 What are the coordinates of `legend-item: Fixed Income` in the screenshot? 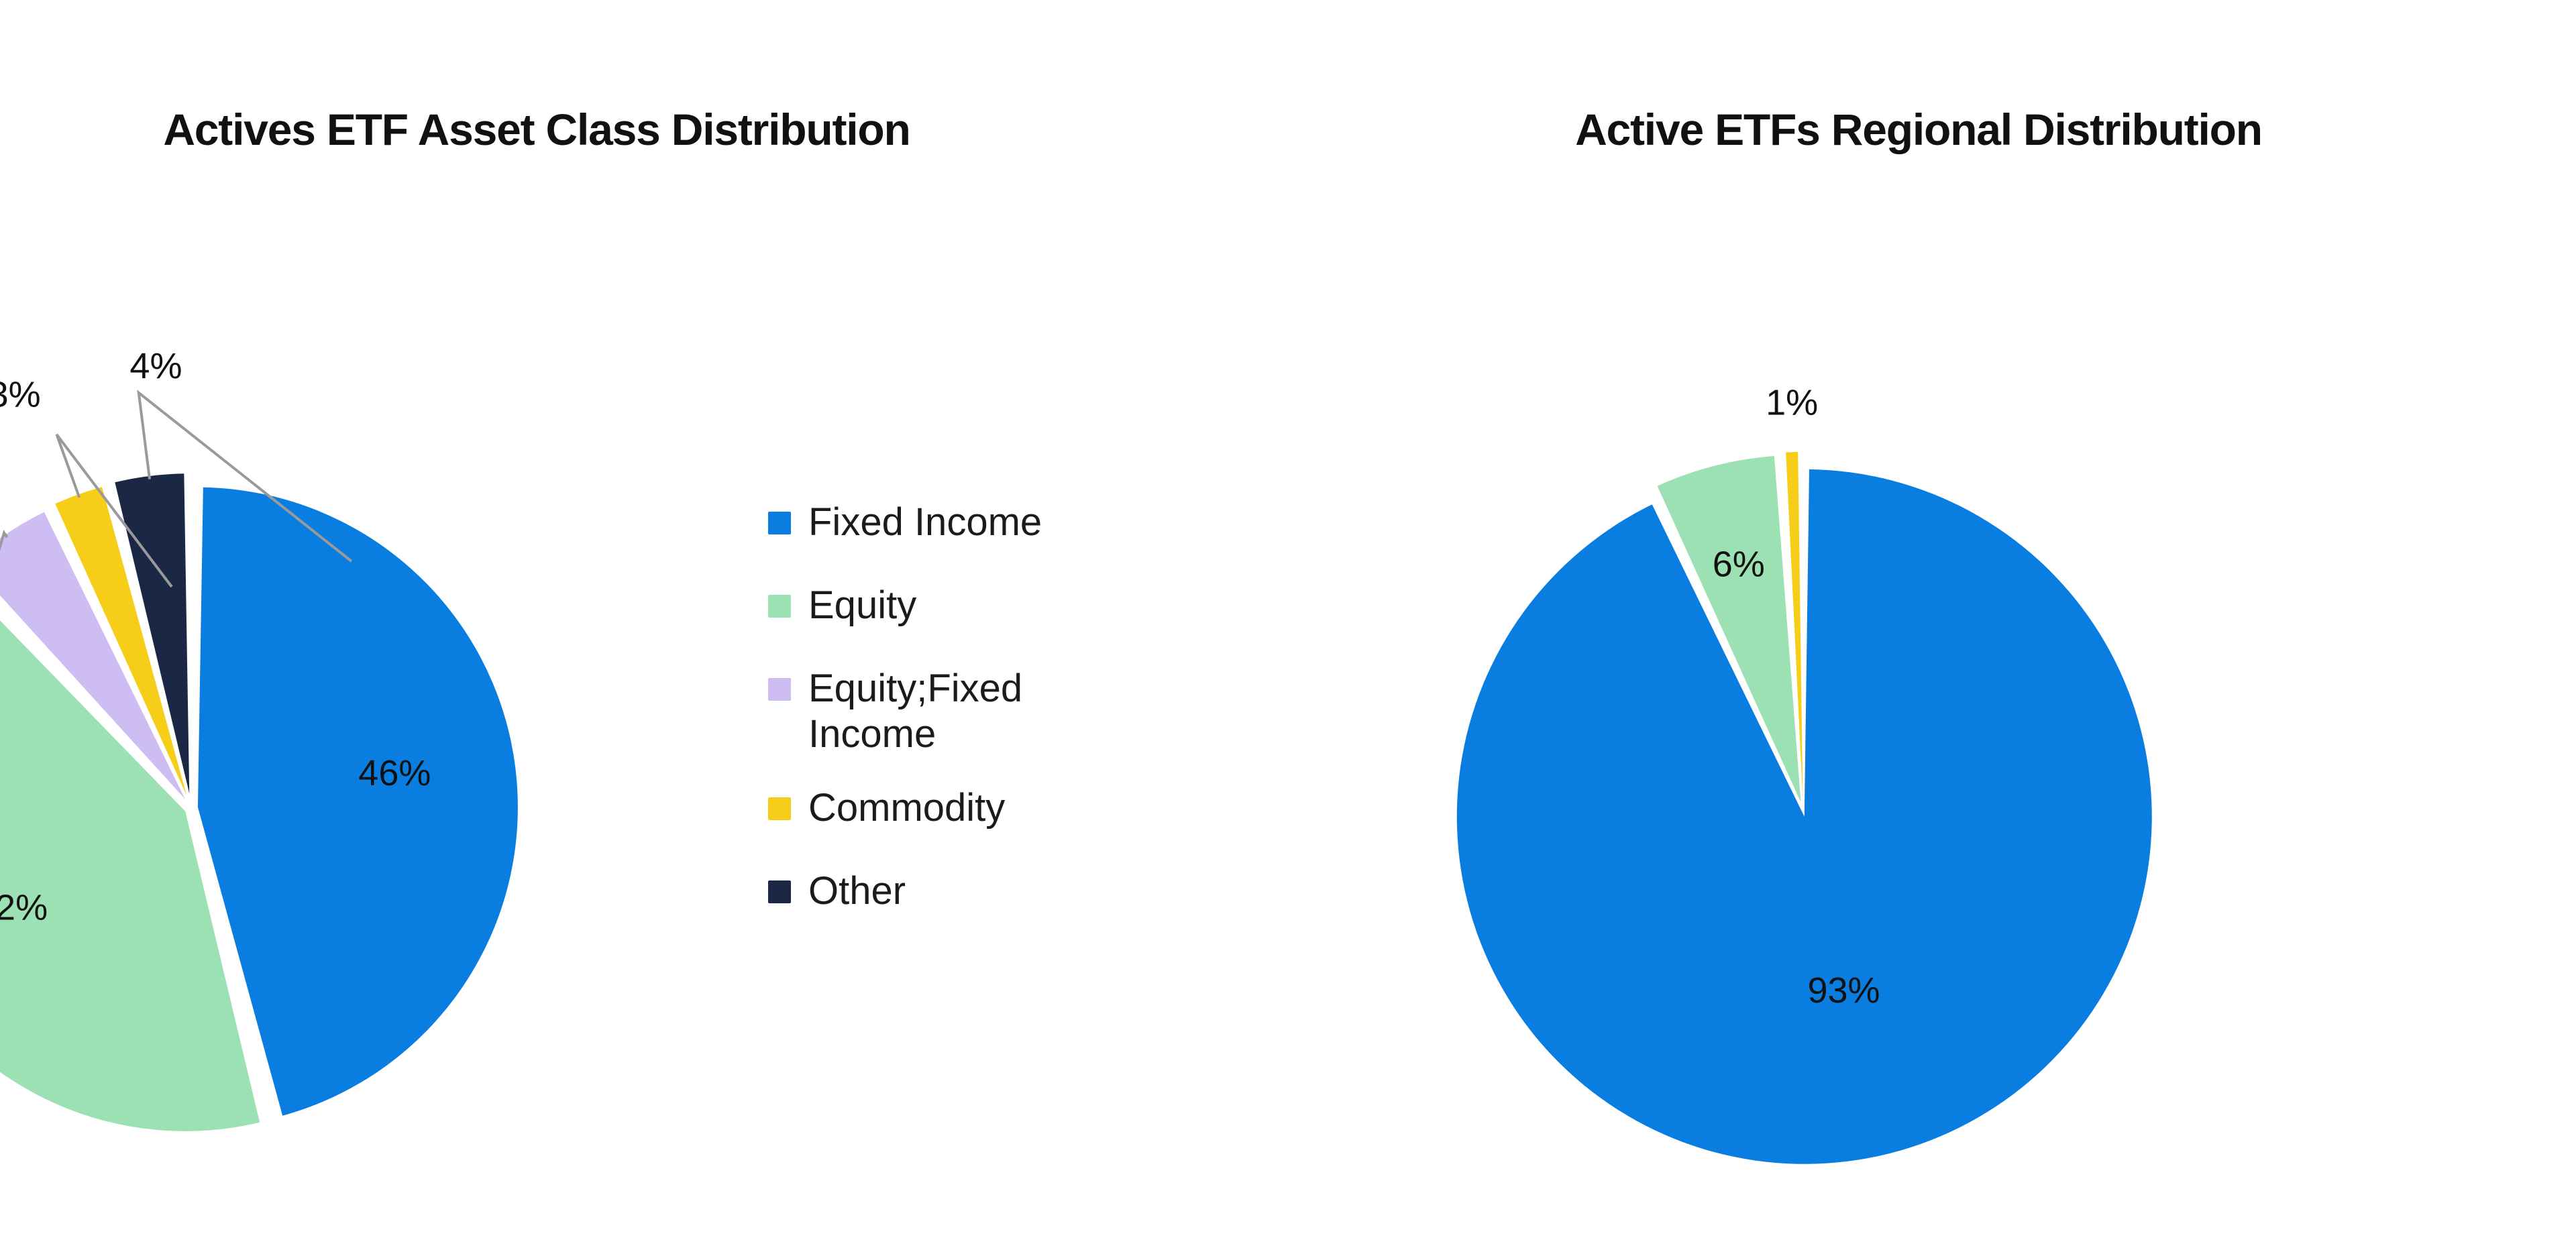 It's located at (905, 527).